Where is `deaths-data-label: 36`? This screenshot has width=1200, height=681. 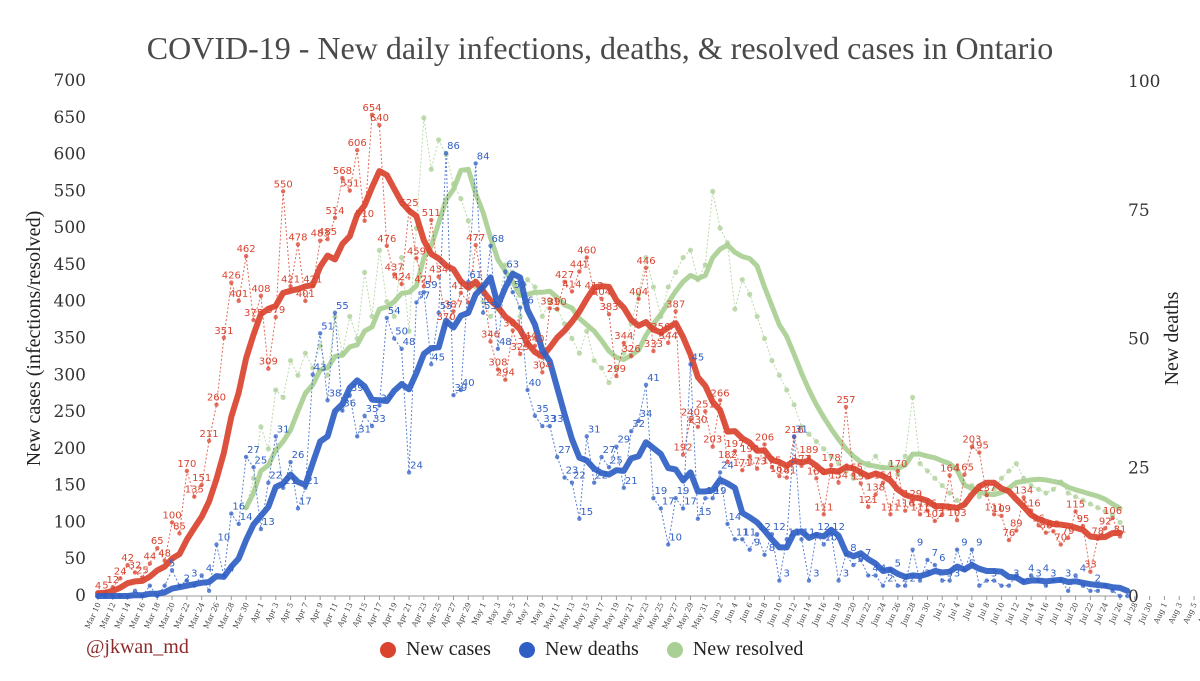 deaths-data-label: 36 is located at coordinates (349, 404).